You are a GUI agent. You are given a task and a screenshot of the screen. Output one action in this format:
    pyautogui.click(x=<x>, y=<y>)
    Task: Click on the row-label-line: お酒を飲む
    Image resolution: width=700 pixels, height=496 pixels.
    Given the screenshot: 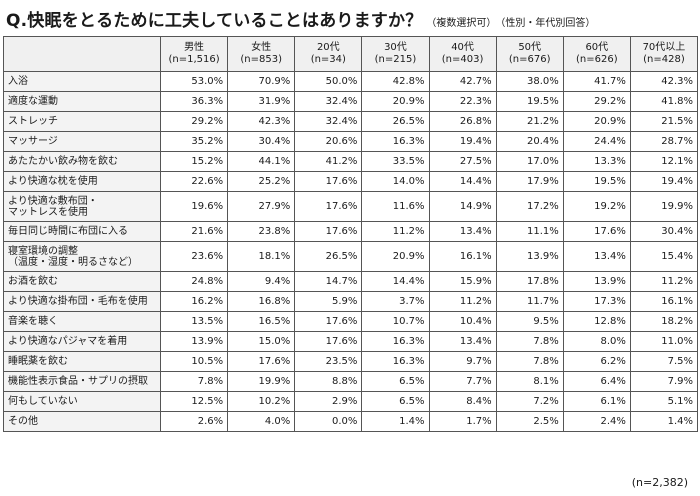 What is the action you would take?
    pyautogui.click(x=33, y=281)
    